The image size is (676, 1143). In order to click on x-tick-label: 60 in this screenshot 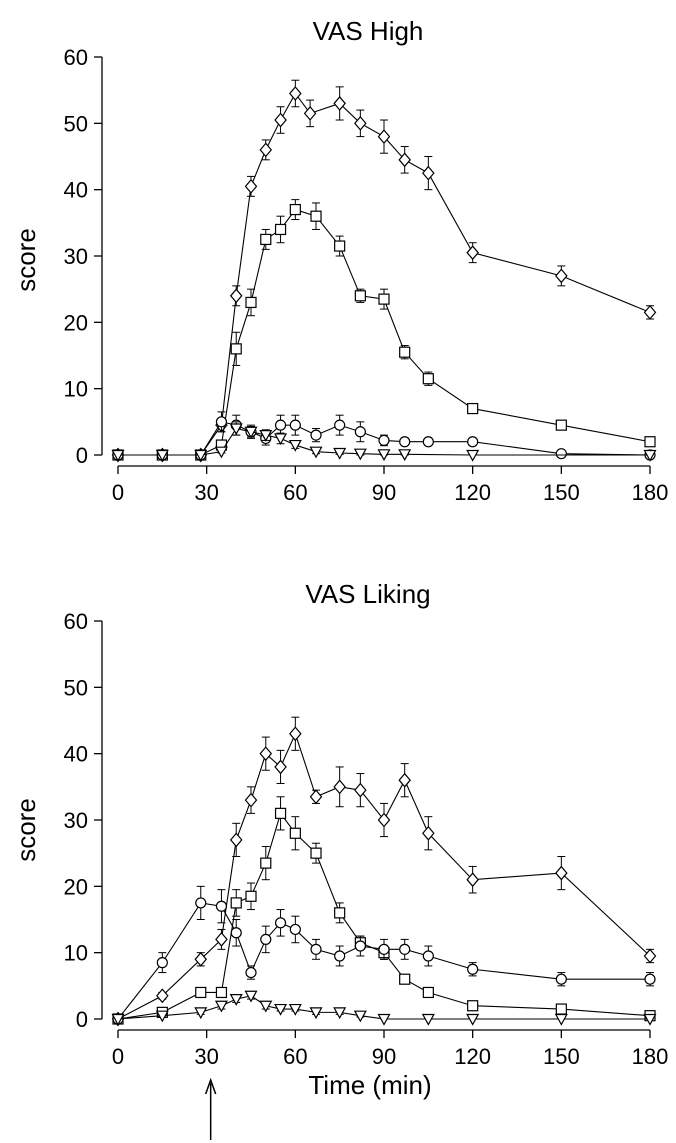, I will do `click(295, 492)`.